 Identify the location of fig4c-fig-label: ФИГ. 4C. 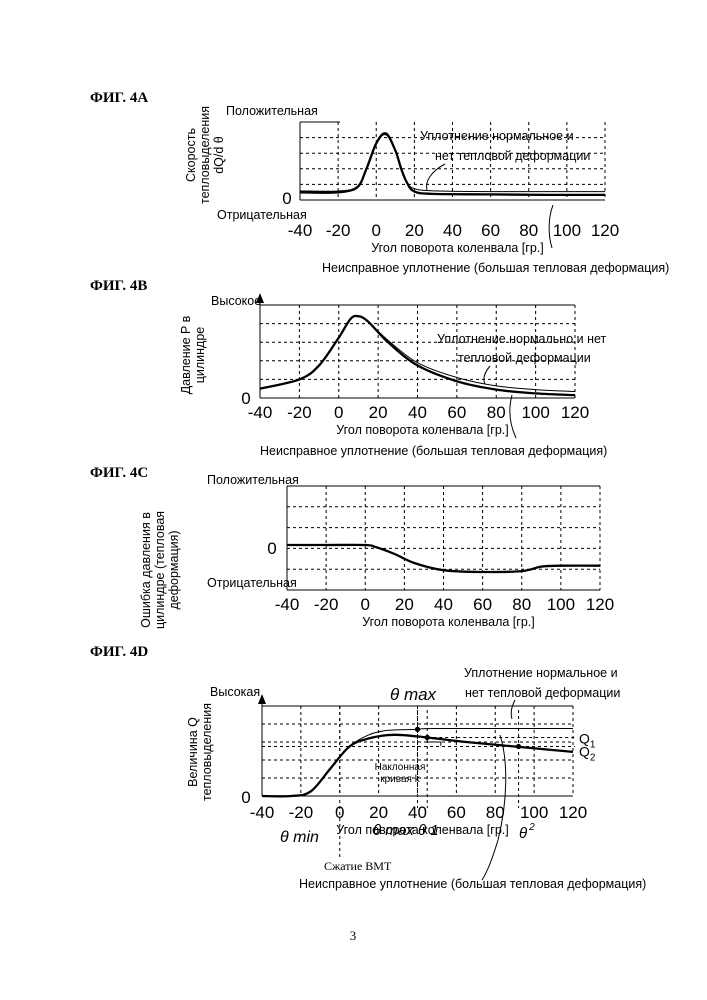
(119, 473).